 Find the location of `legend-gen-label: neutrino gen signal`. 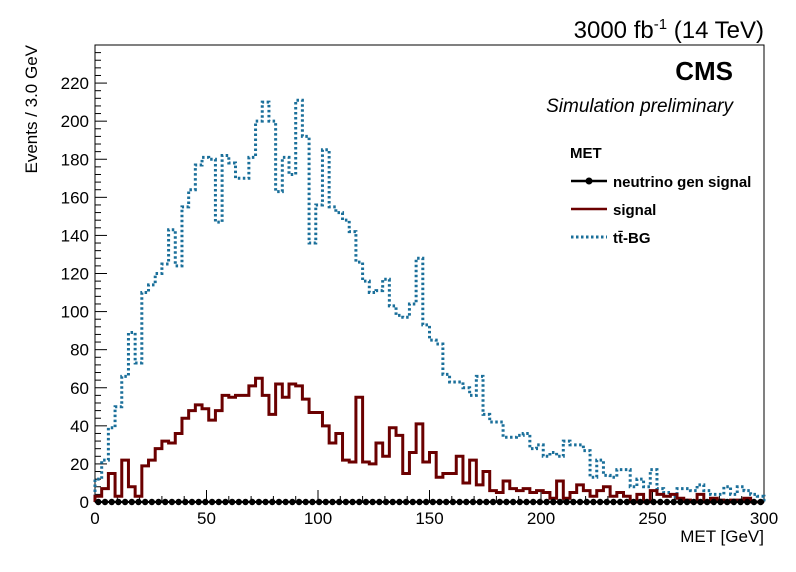

legend-gen-label: neutrino gen signal is located at coordinates (682, 182).